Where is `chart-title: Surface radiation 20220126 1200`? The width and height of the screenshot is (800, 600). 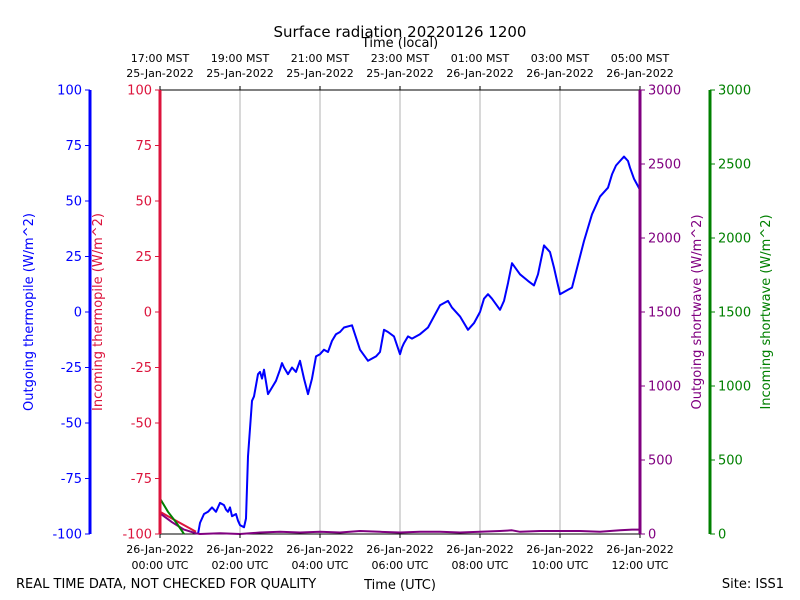 chart-title: Surface radiation 20220126 1200 is located at coordinates (400, 32).